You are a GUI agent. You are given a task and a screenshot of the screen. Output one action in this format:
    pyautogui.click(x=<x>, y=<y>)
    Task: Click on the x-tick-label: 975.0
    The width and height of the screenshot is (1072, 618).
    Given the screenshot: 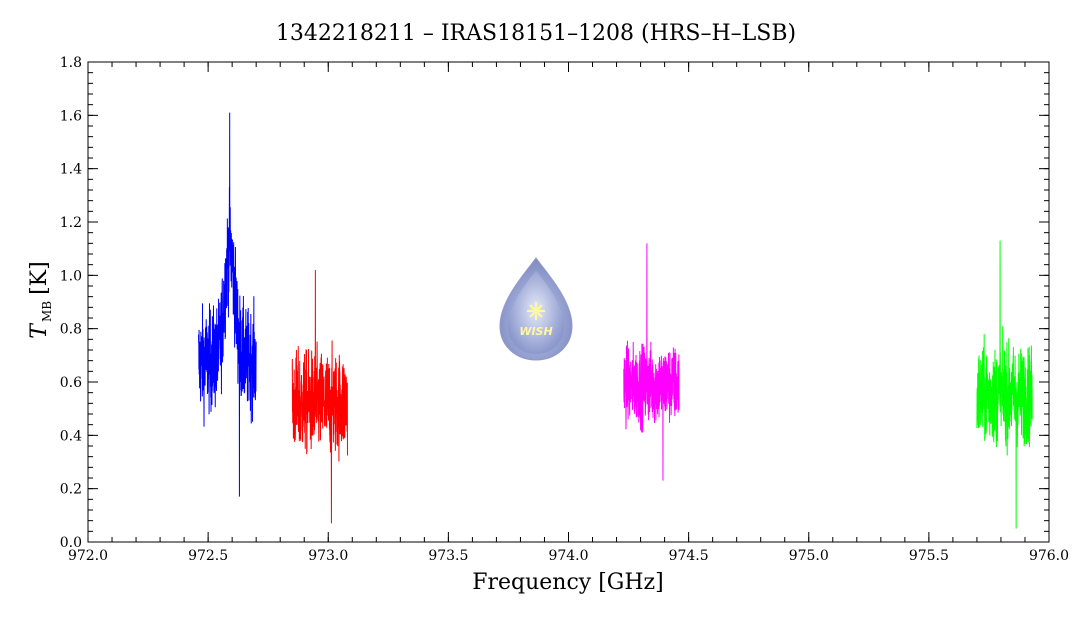 What is the action you would take?
    pyautogui.click(x=809, y=556)
    